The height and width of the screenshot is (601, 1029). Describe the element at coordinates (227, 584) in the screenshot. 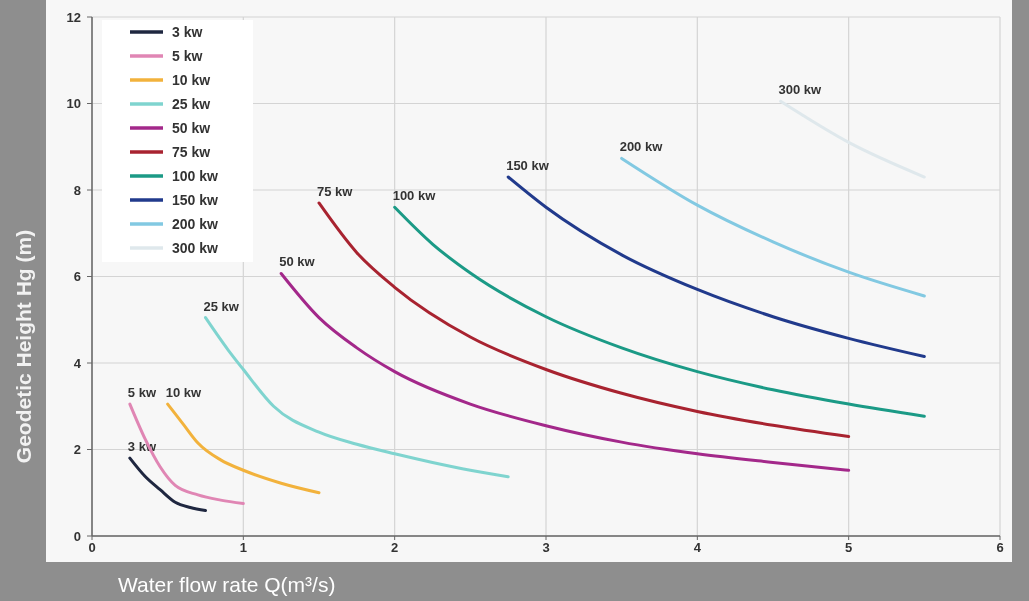

I see `x-axis-title: Water flow rate Q(m³/s)` at that location.